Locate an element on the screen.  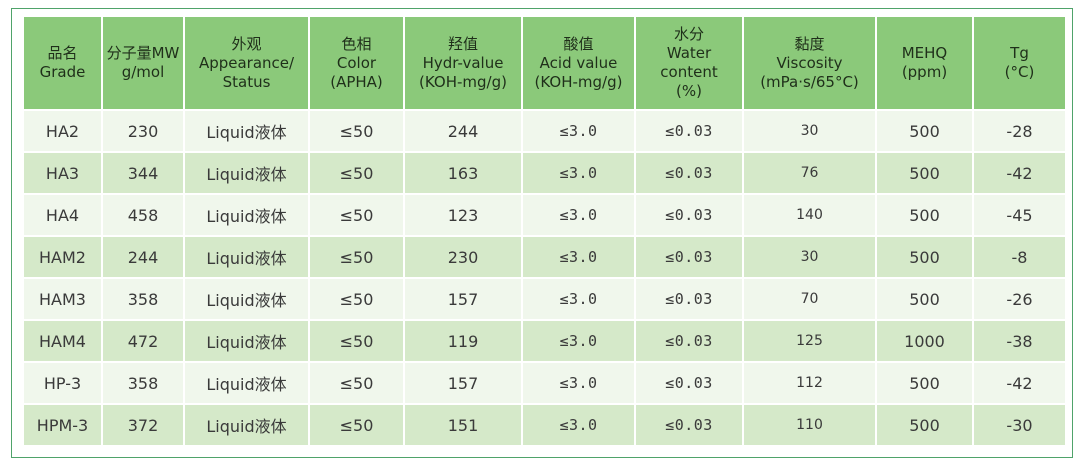
cell-molecular-weight: 458 is located at coordinates (143, 215).